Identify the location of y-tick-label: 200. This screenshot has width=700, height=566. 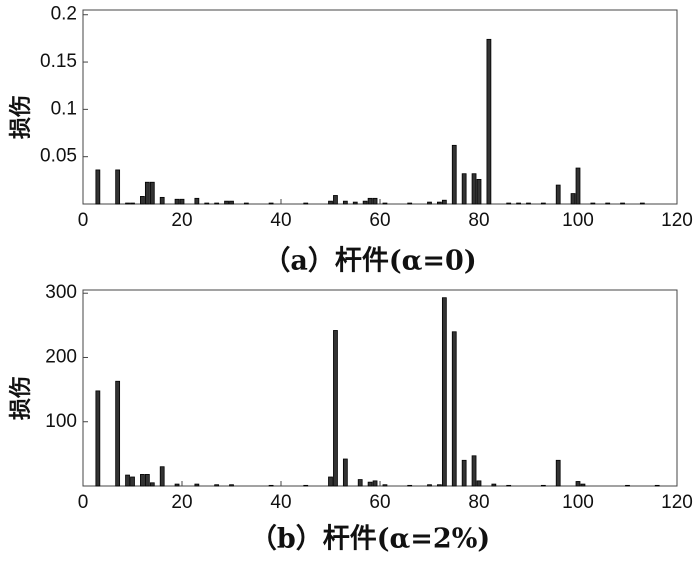
(61, 356).